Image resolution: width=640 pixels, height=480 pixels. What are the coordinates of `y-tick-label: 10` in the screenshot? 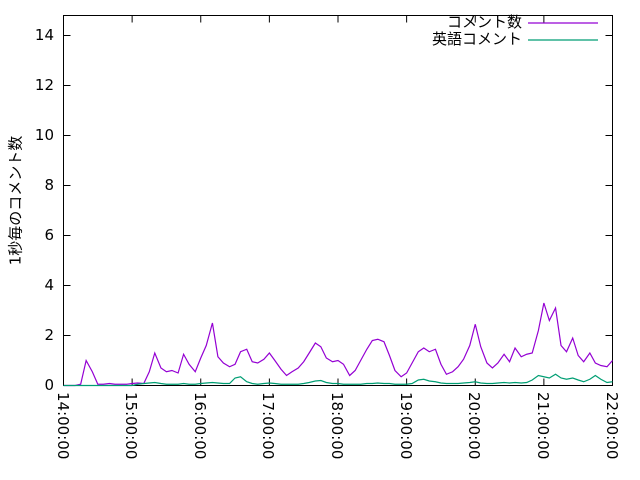 It's located at (44, 134).